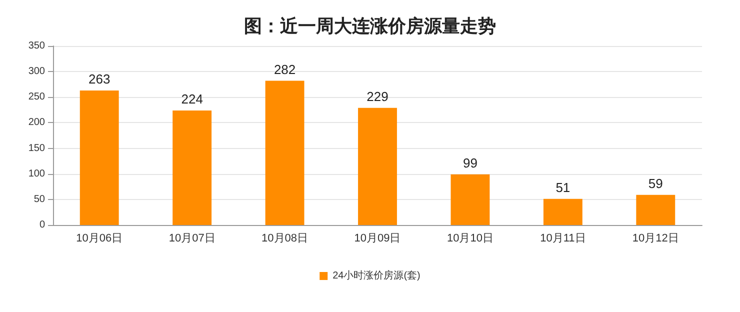 The image size is (740, 312). Describe the element at coordinates (470, 162) in the screenshot. I see `data-label: 99` at that location.